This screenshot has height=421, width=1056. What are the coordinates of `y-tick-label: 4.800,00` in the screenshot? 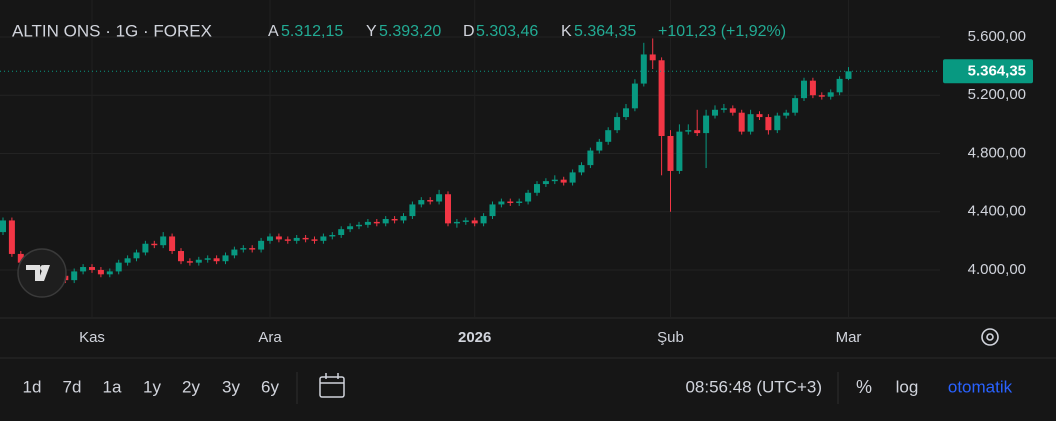 It's located at (997, 152).